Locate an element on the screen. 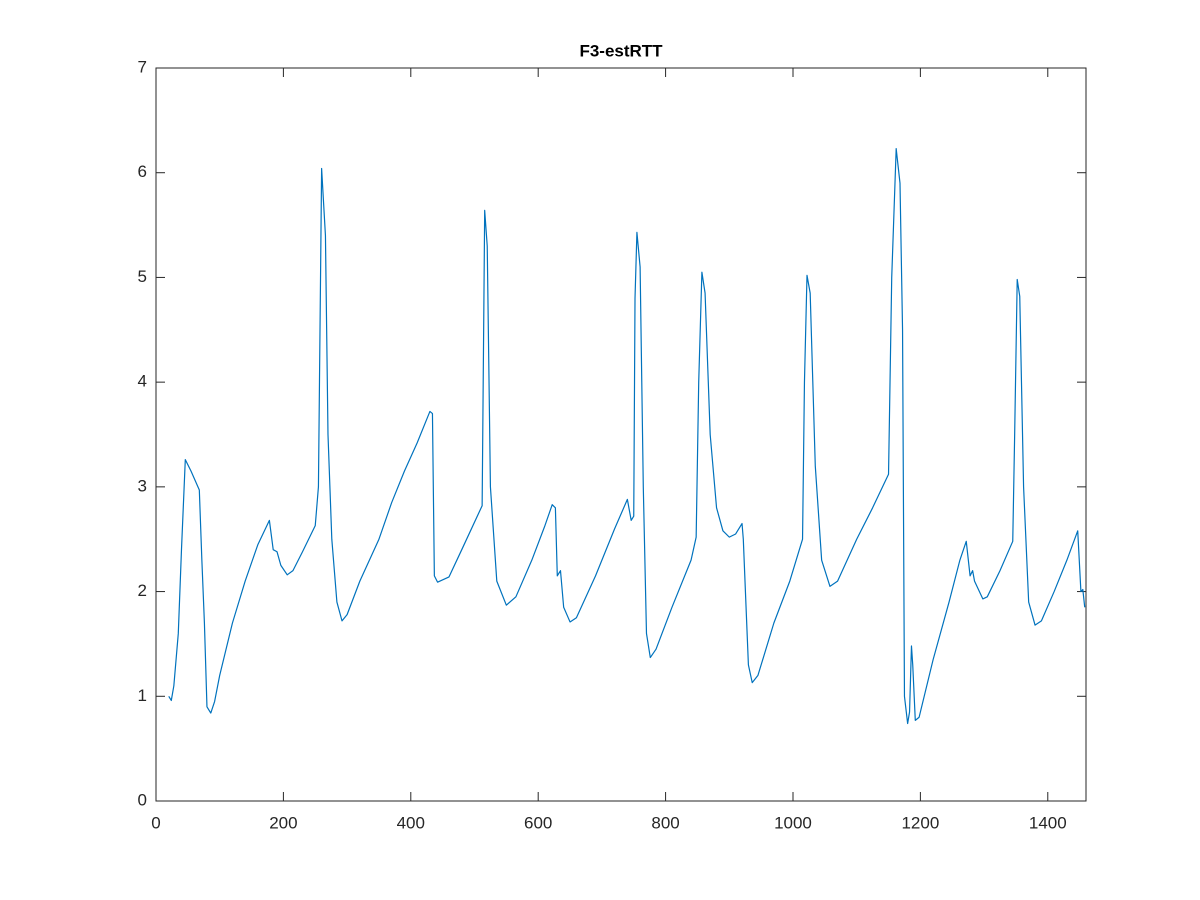  x-tick-label: 0 is located at coordinates (155, 822).